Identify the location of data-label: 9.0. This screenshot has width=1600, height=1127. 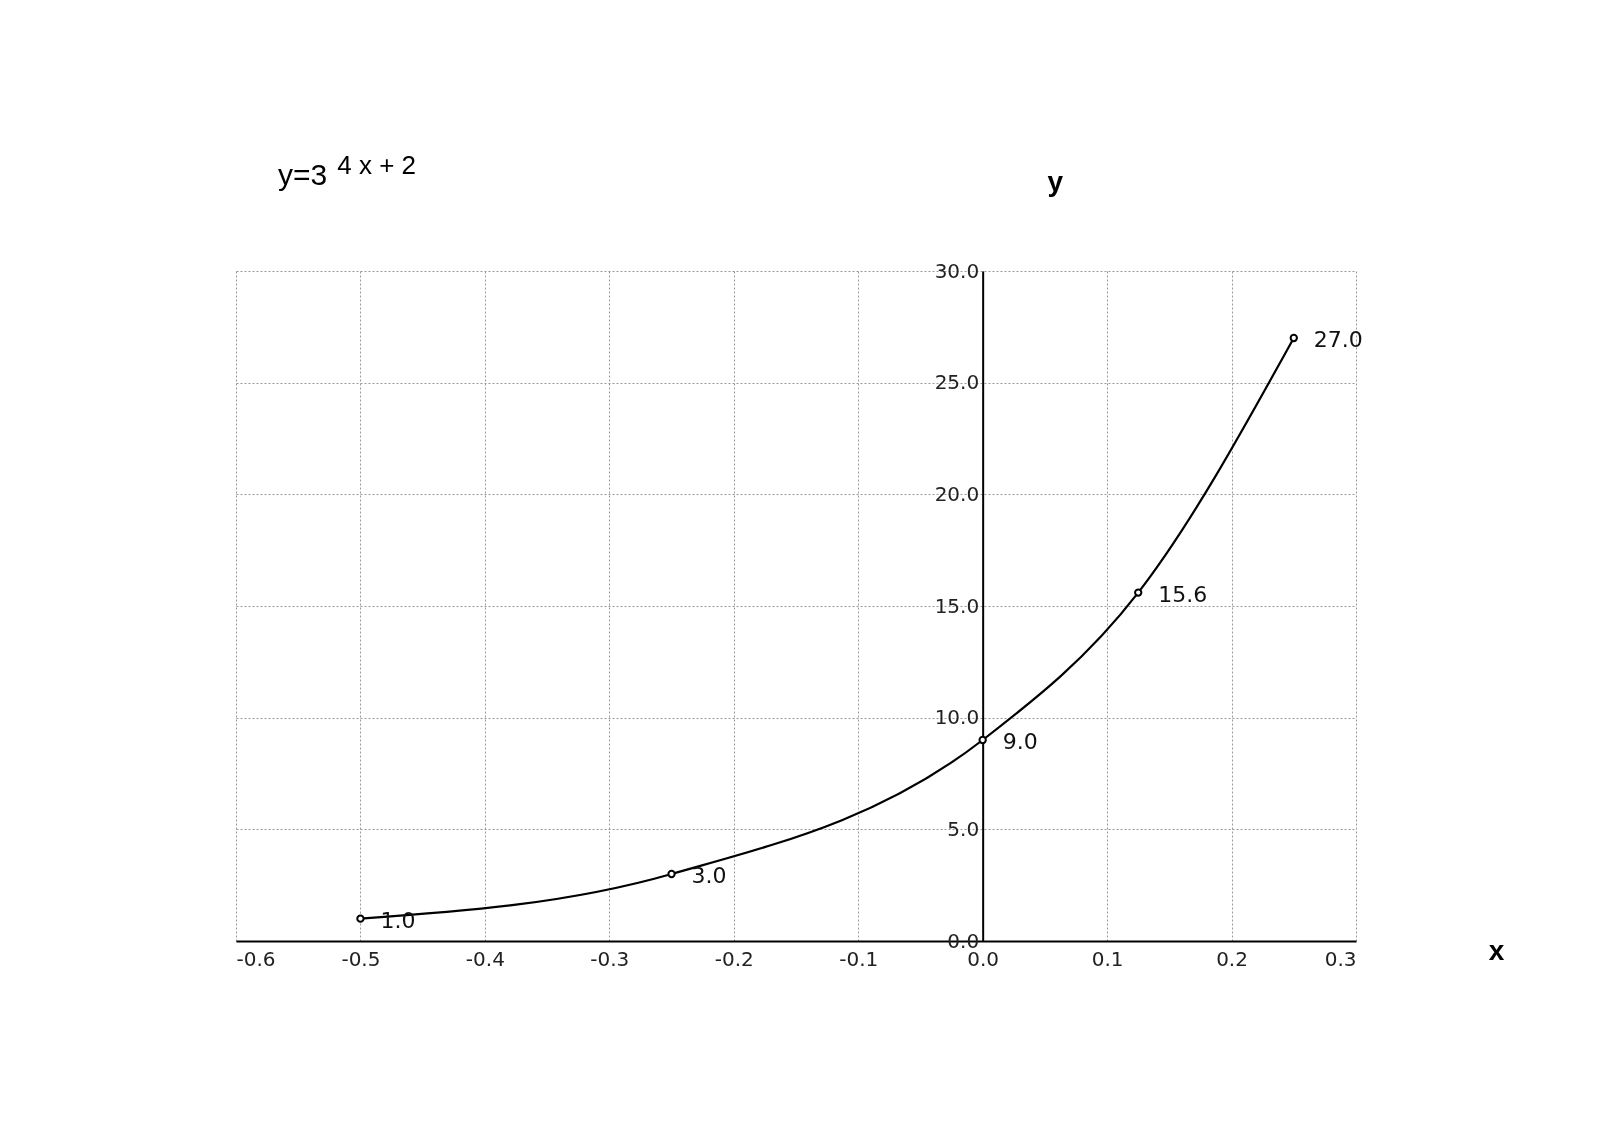
(1020, 741).